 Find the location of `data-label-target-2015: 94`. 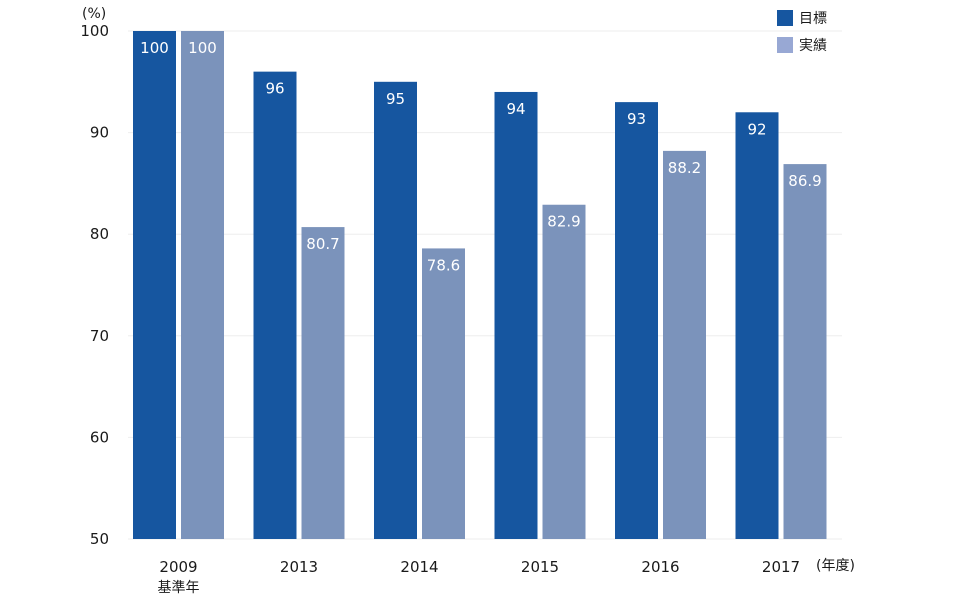

data-label-target-2015: 94 is located at coordinates (515, 109).